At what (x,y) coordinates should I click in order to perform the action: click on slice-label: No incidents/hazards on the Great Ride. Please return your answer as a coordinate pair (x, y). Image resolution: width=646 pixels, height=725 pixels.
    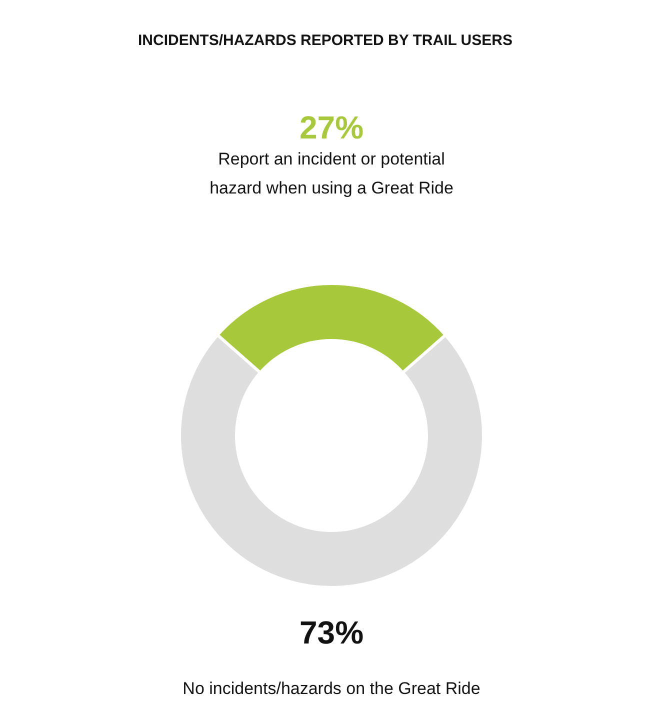
    Looking at the image, I should click on (331, 688).